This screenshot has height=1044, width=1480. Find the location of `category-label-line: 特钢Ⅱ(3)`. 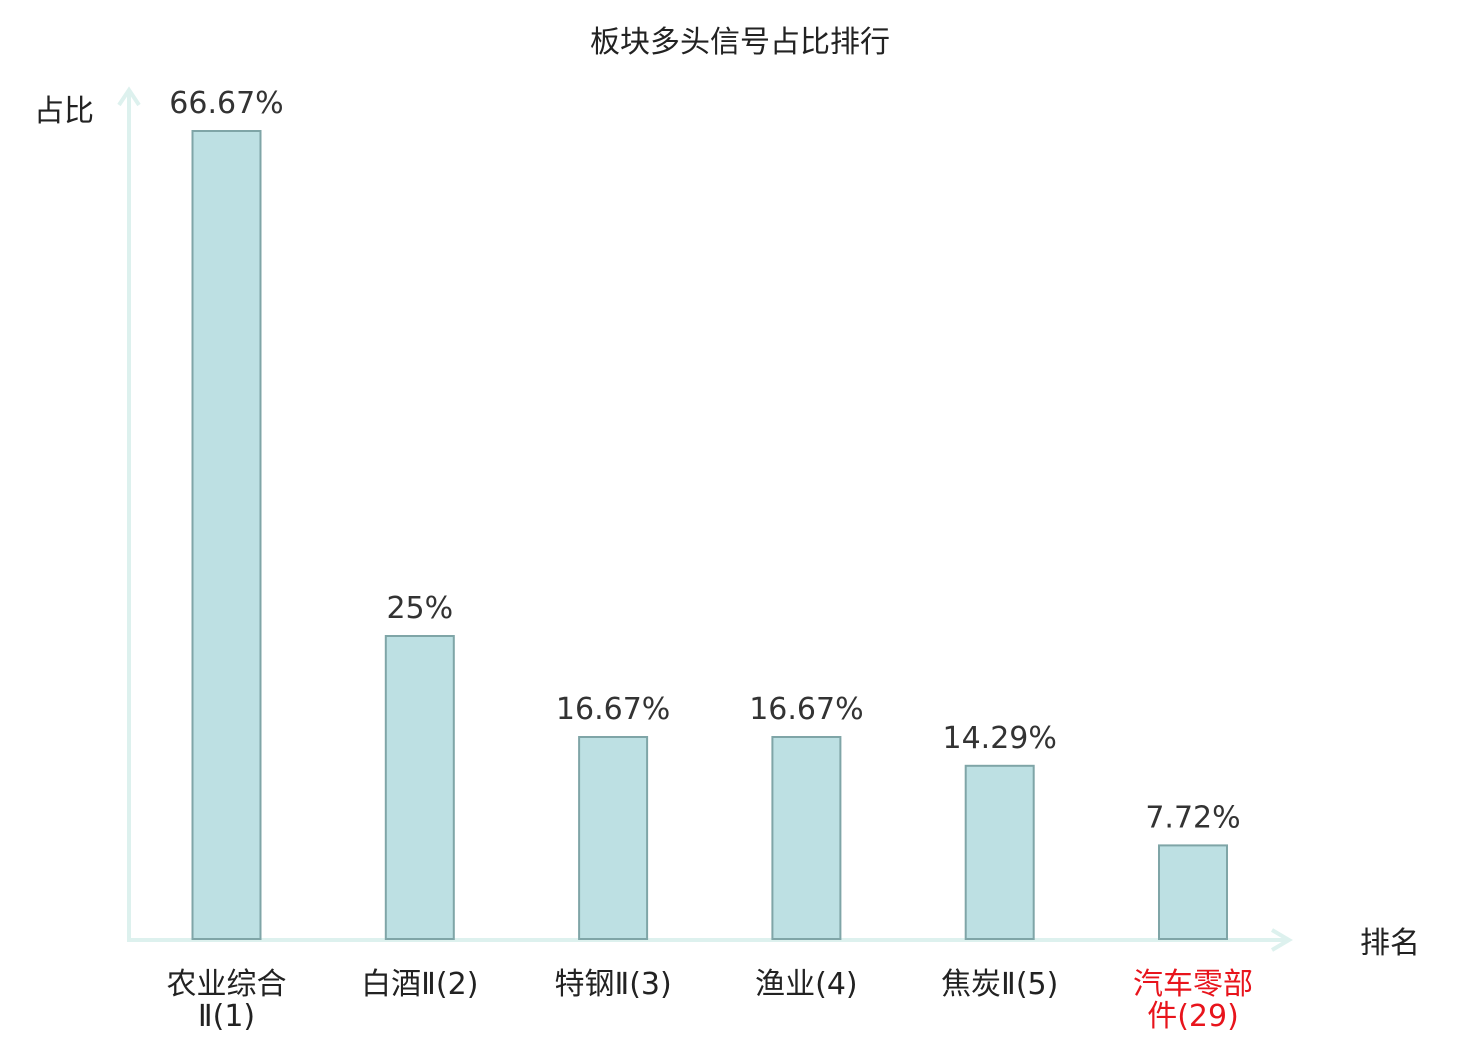

category-label-line: 特钢Ⅱ(3) is located at coordinates (612, 984).